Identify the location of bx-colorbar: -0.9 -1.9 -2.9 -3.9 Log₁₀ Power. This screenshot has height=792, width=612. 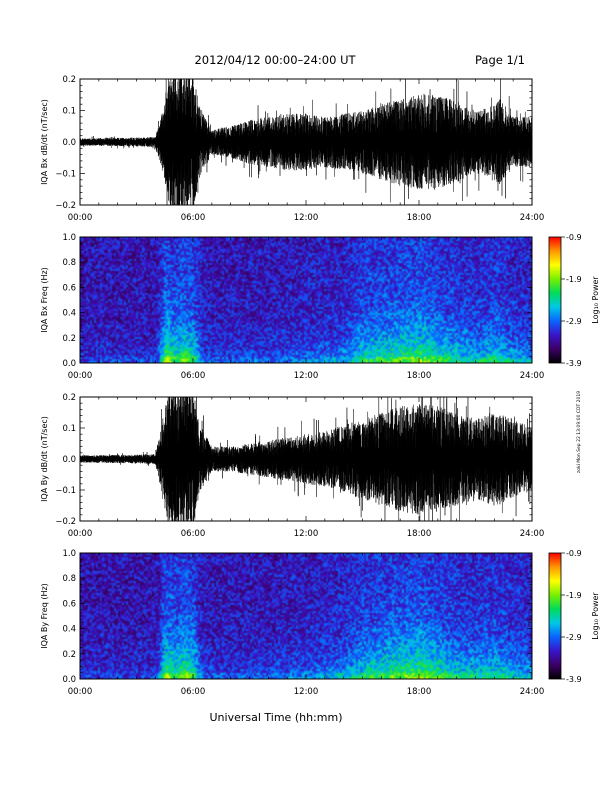
(574, 300).